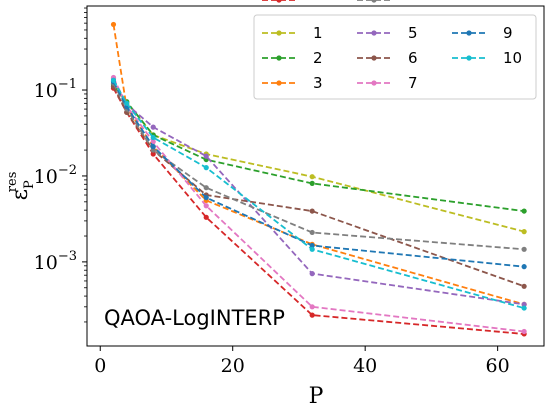  Describe the element at coordinates (498, 366) in the screenshot. I see `x-tick-label: 60` at that location.